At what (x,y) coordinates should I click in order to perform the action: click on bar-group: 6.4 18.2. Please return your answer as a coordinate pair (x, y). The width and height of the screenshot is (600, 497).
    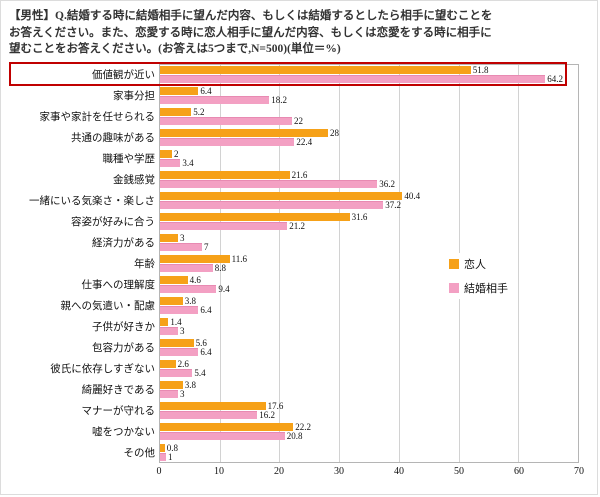
    Looking at the image, I should click on (369, 95).